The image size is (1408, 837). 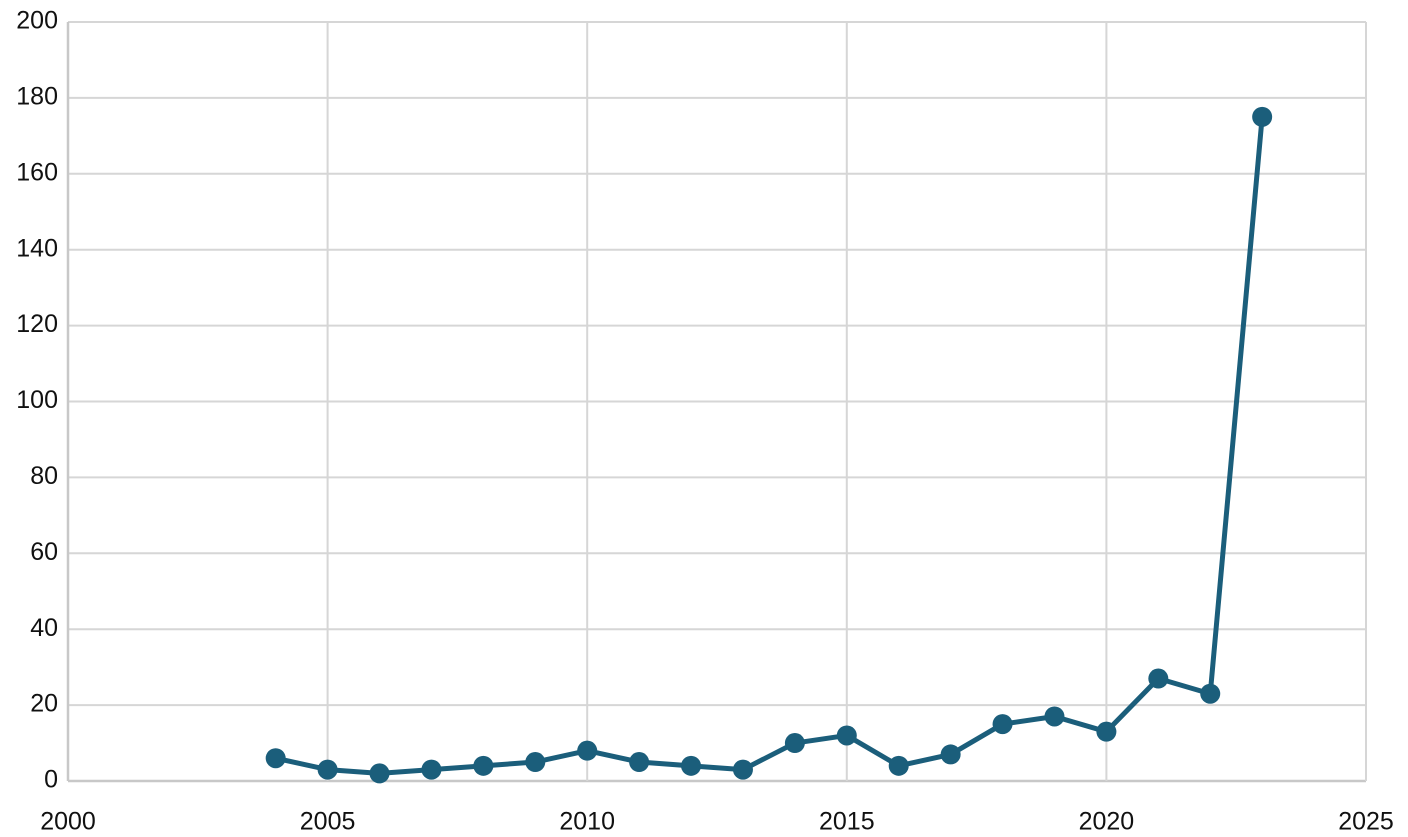 I want to click on x-tick-label: 2010, so click(x=587, y=822).